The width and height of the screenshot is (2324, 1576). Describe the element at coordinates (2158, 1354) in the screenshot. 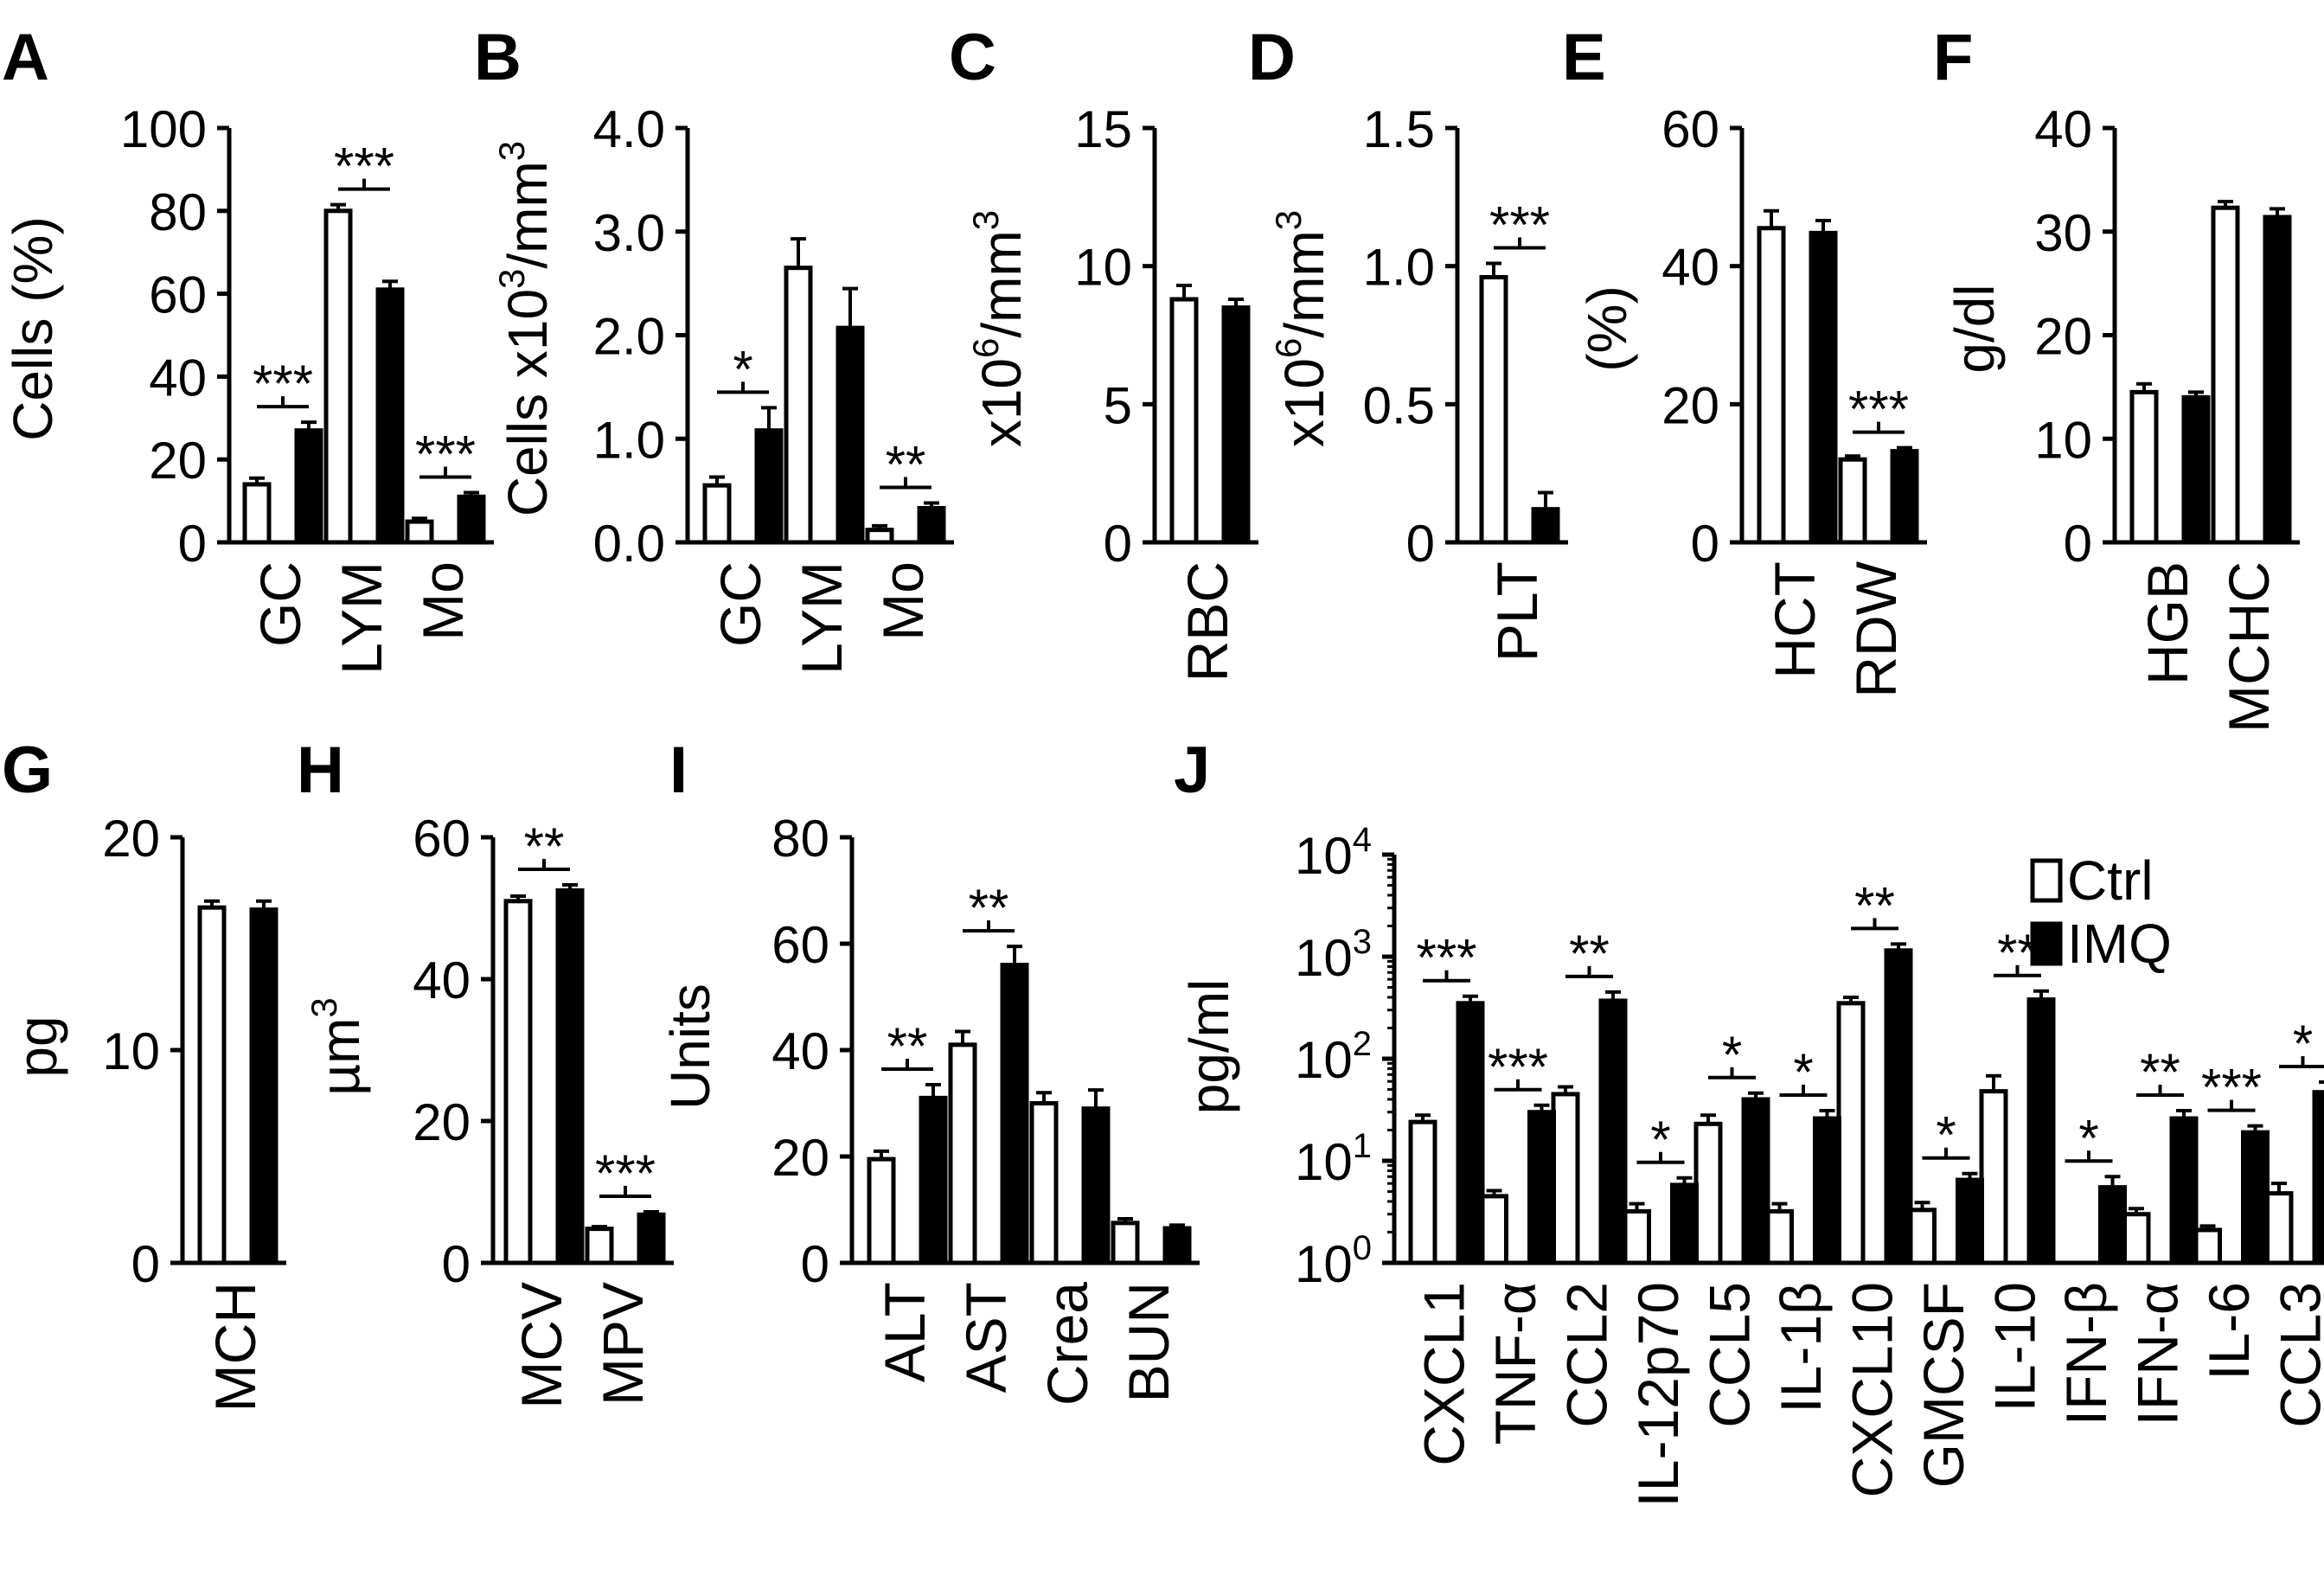

I see `x-category-label: IFN-α` at that location.